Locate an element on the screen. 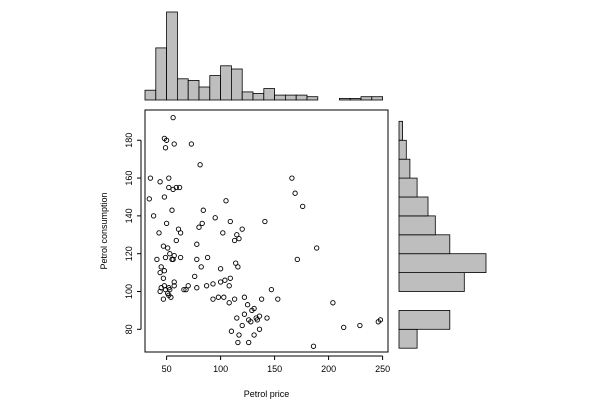 This screenshot has height=400, width=600. x-tick-label: 50 is located at coordinates (167, 369).